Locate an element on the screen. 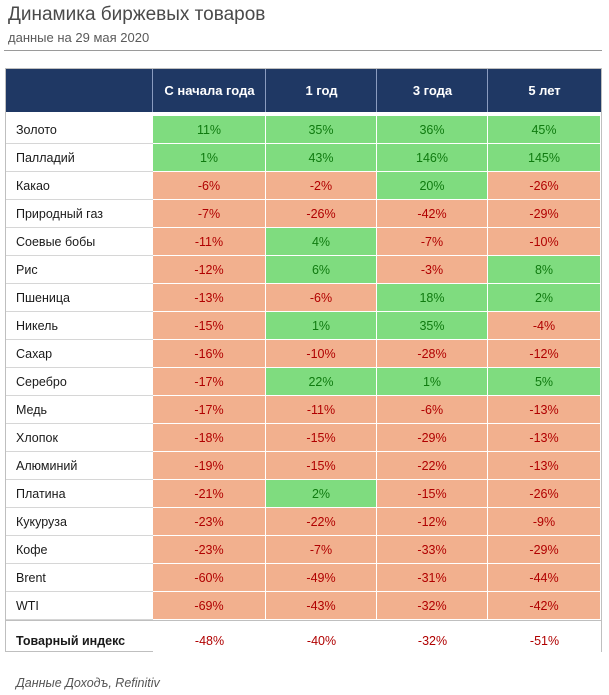 The image size is (609, 695). page-subtitle: данные на 29 мая 2020 is located at coordinates (79, 37).